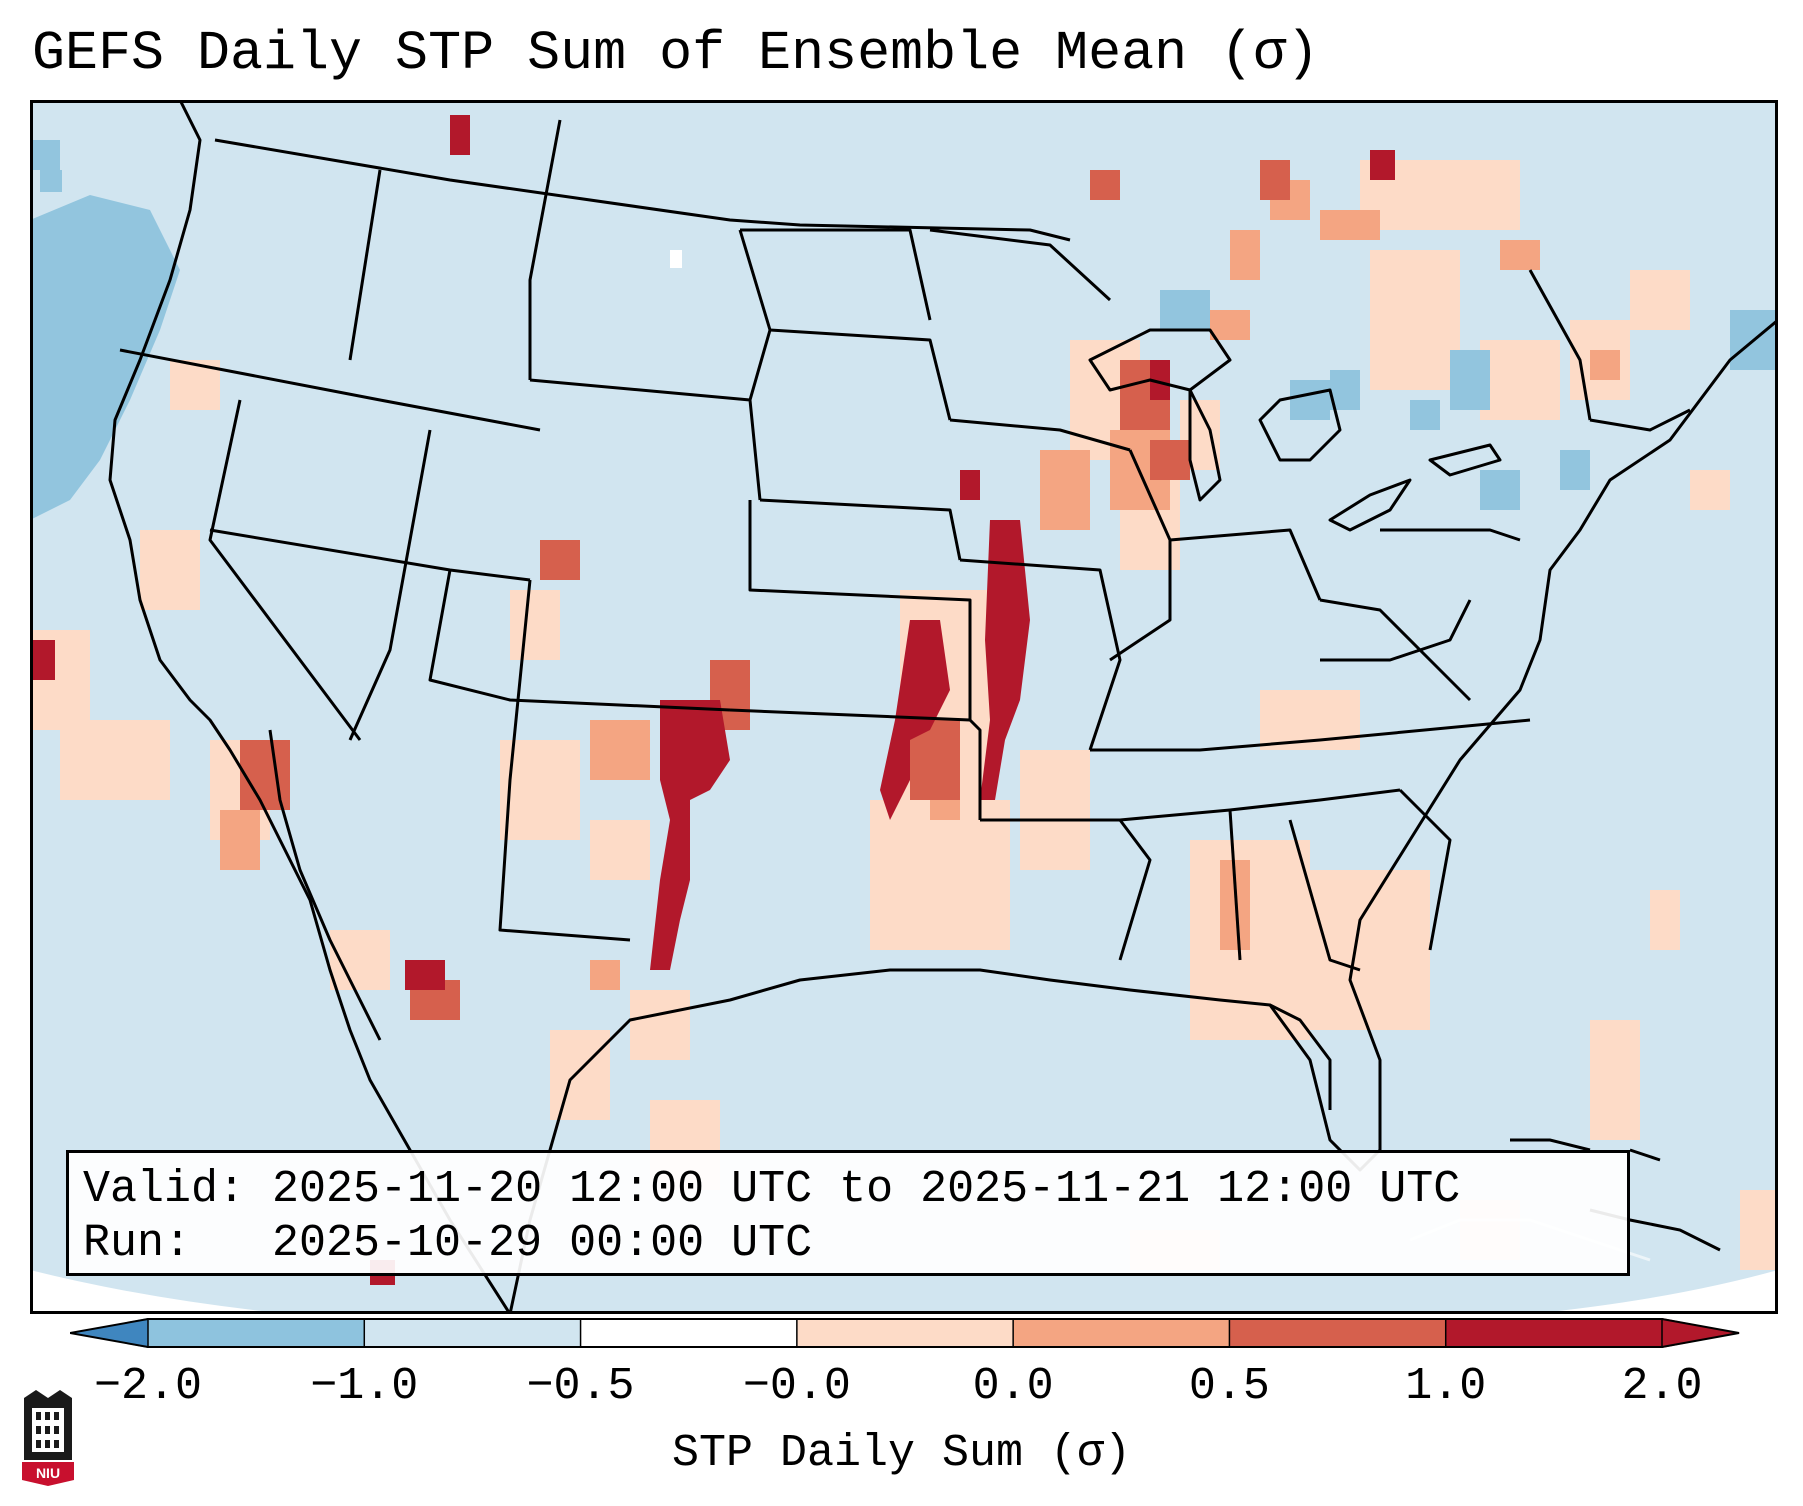 The width and height of the screenshot is (1803, 1506). What do you see at coordinates (580, 1386) in the screenshot?
I see `colorbar-tick-label: −0.5` at bounding box center [580, 1386].